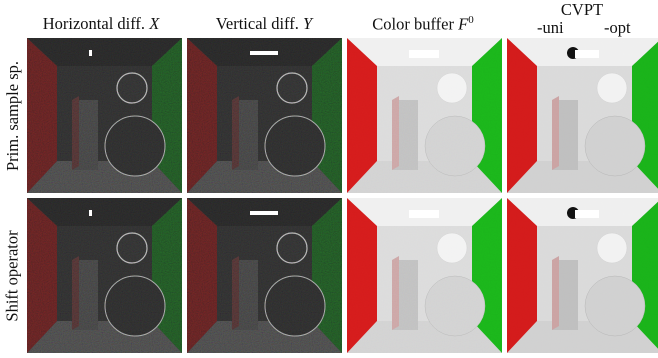  I want to click on panel-prim-cvpt, so click(582, 115).